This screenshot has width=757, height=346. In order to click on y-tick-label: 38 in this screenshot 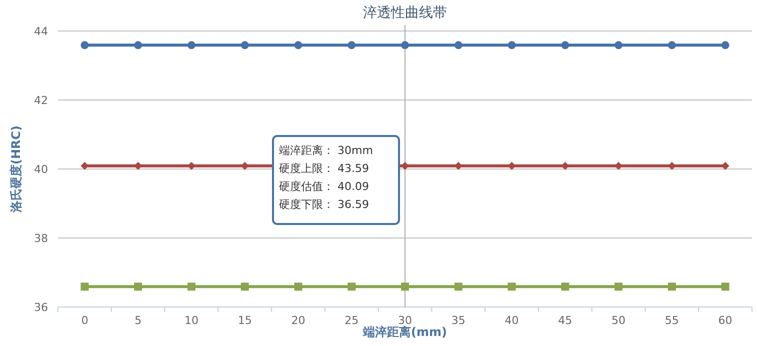, I will do `click(41, 238)`.